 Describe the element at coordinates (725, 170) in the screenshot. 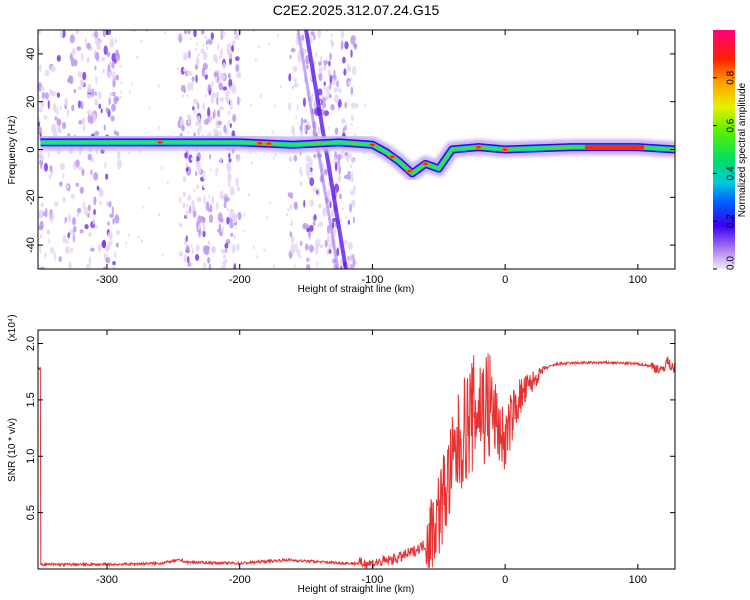

I see `colorbar-ticks: 0.0 0.2 0.4 0.6 0.8` at that location.